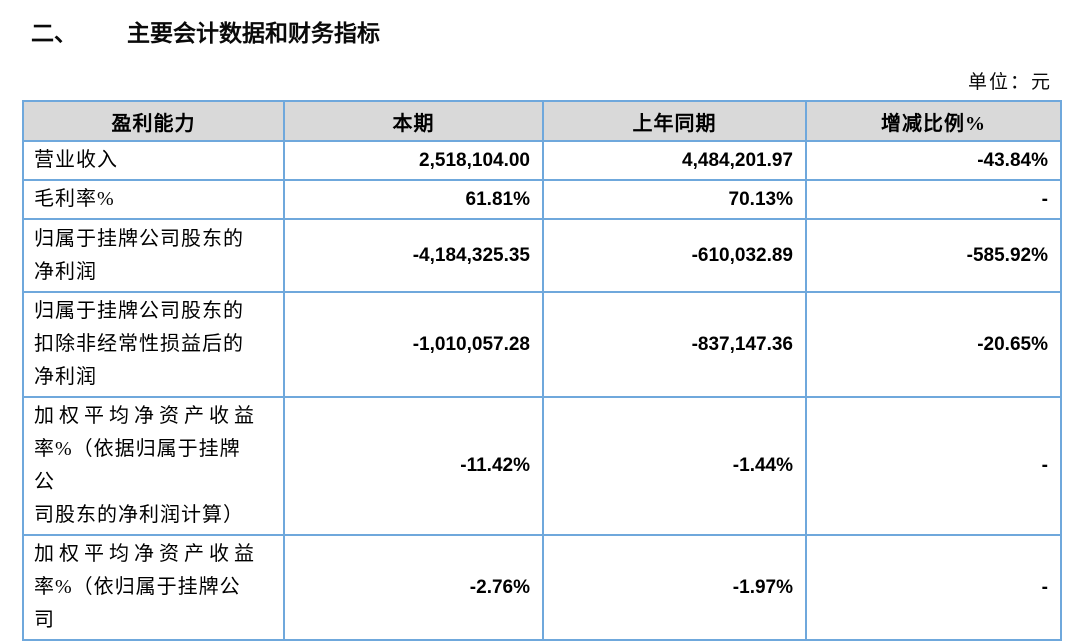 This screenshot has height=641, width=1080. Describe the element at coordinates (674, 255) in the screenshot. I see `prior-value: -610,032.89` at that location.